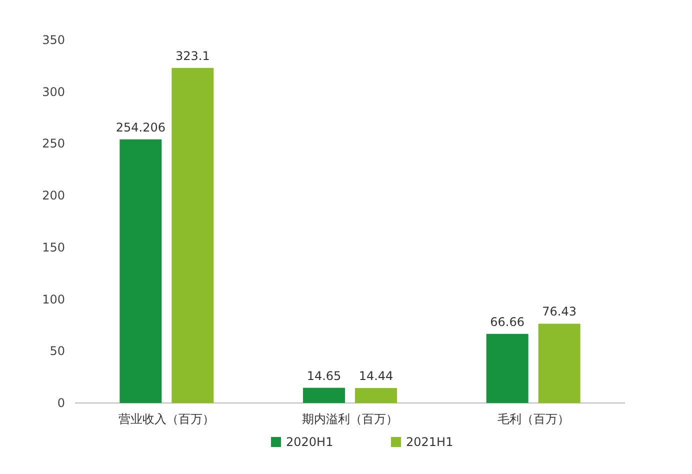 The width and height of the screenshot is (692, 474). What do you see at coordinates (53, 195) in the screenshot?
I see `y-tick-label: 200` at bounding box center [53, 195].